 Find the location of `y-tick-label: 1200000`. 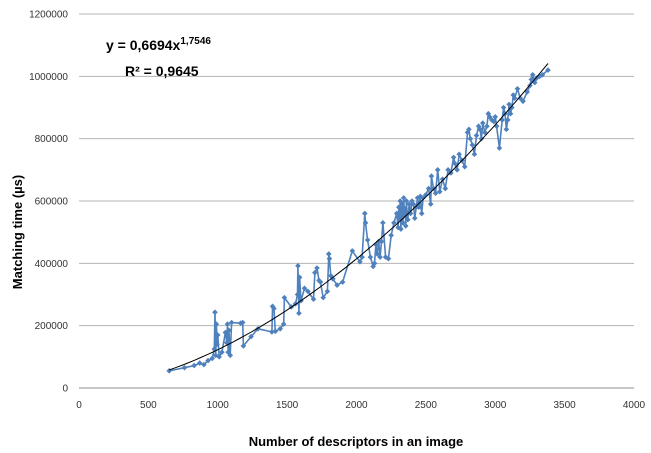

y-tick-label: 1200000 is located at coordinates (48, 15).